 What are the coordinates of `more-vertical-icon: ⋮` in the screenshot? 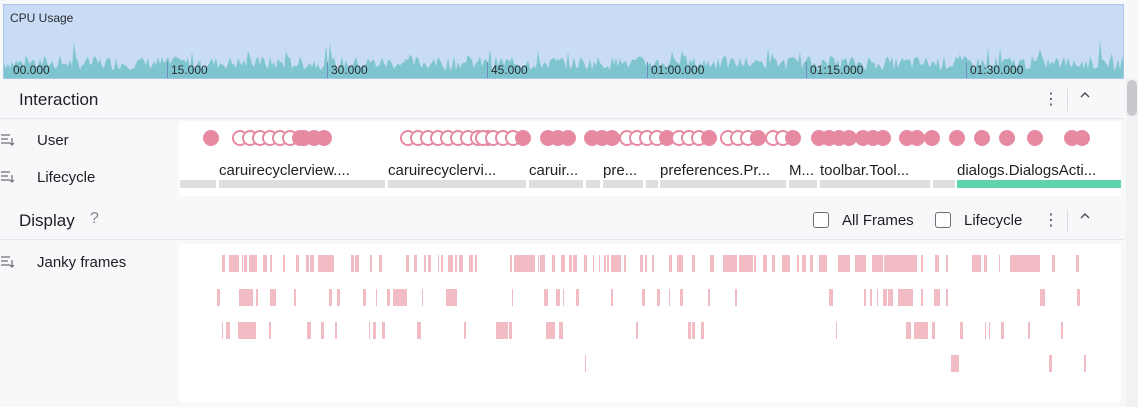 It's located at (1051, 220).